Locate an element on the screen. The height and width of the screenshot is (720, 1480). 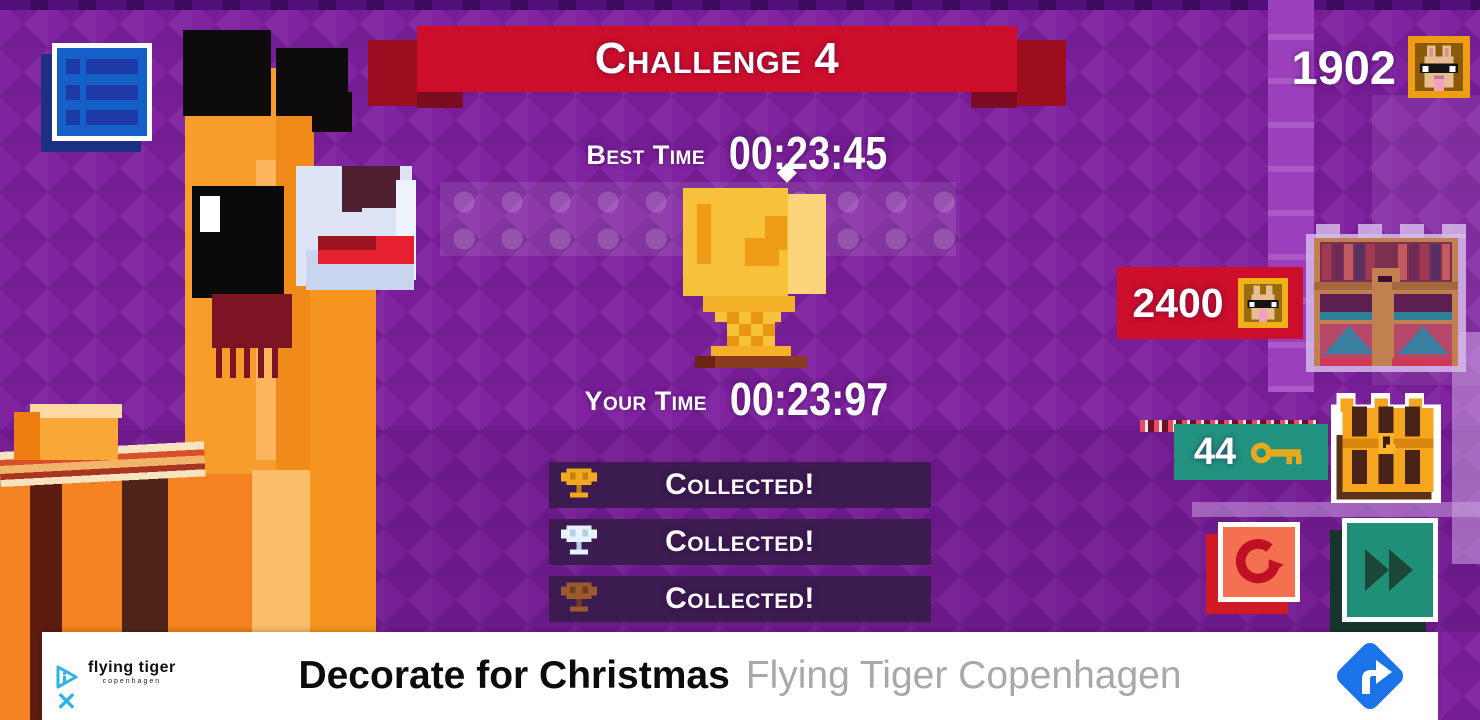
fast-forward-icon is located at coordinates (1389, 570).